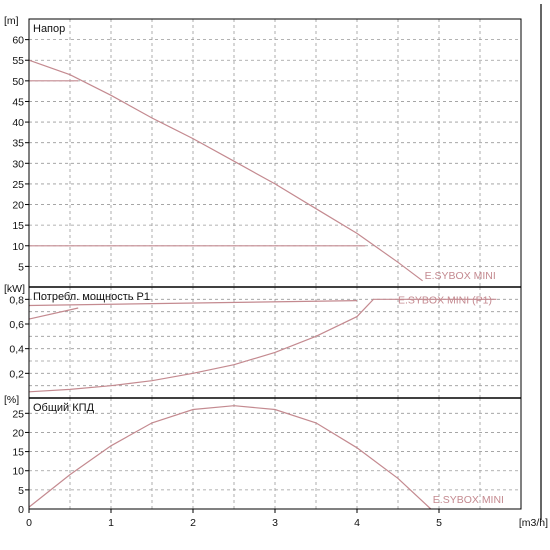 The image size is (550, 550). What do you see at coordinates (11, 400) in the screenshot?
I see `y-unit-label: [%]` at bounding box center [11, 400].